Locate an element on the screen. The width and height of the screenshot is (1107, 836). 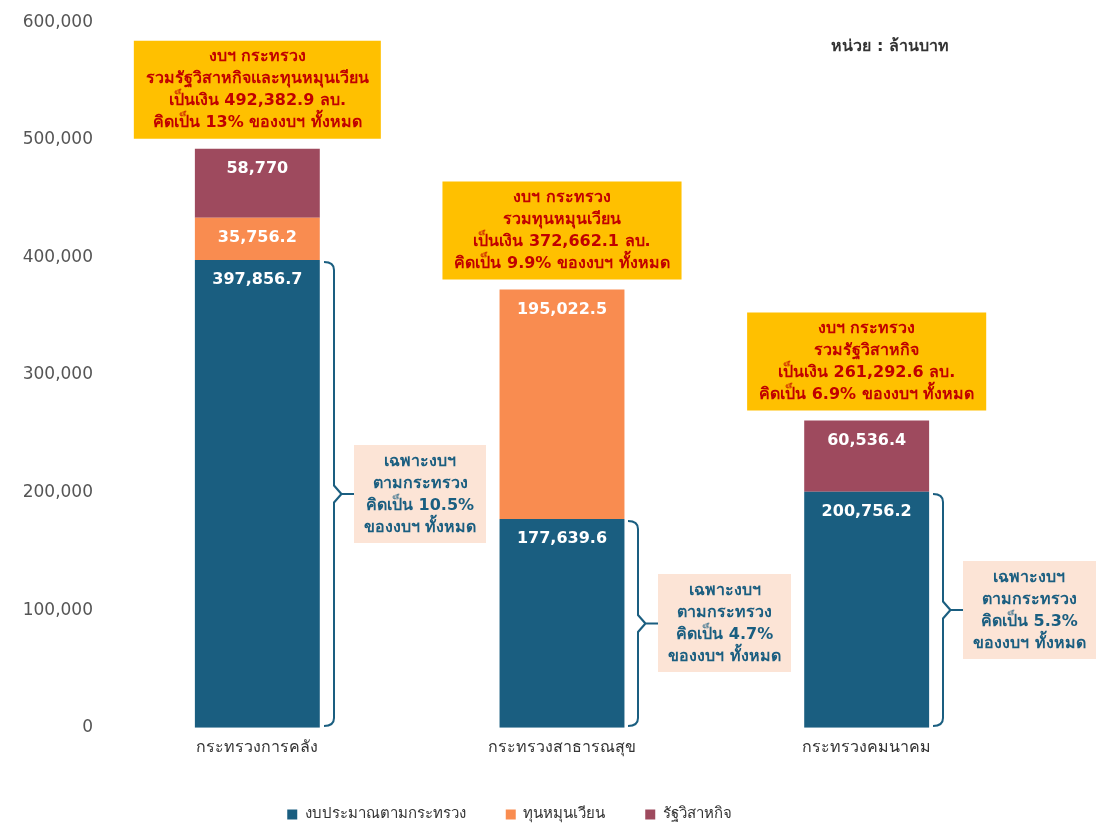
y-tick-label: 500,000 is located at coordinates (57, 138).